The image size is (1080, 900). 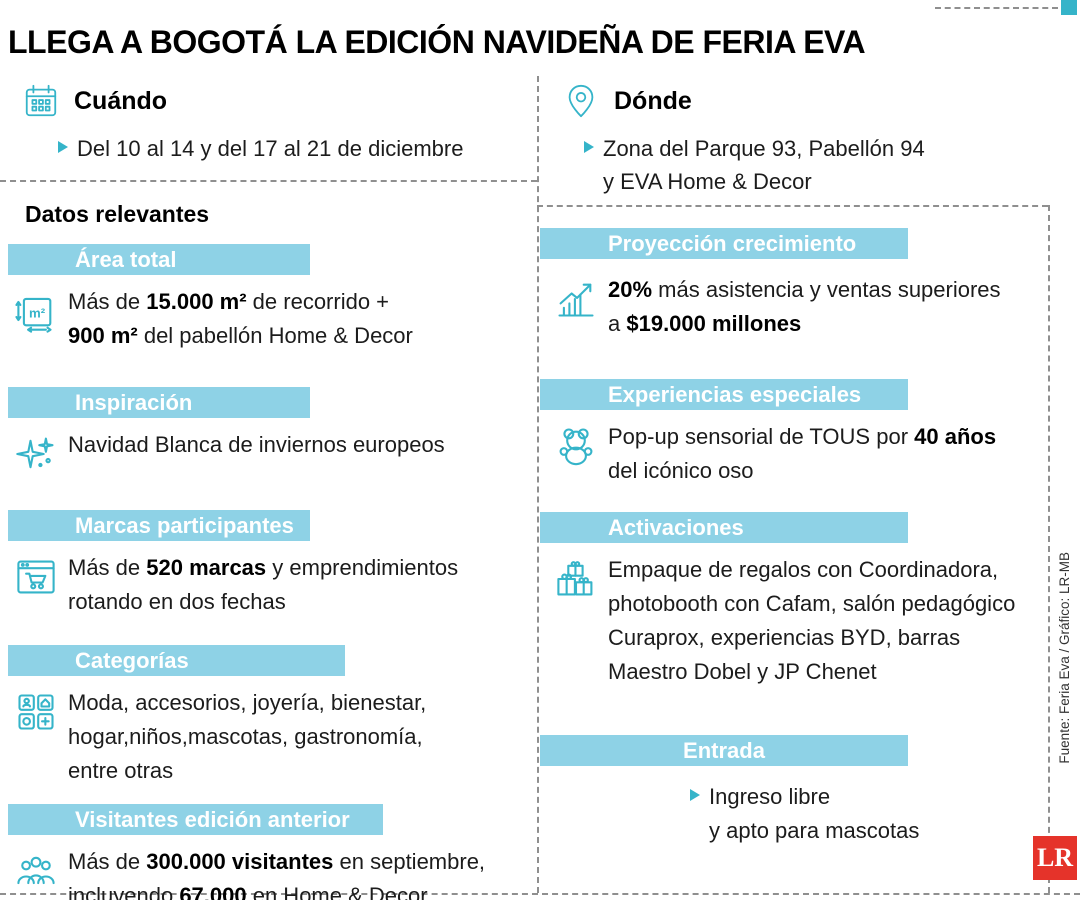 What do you see at coordinates (581, 101) in the screenshot?
I see `location-pin-icon` at bounding box center [581, 101].